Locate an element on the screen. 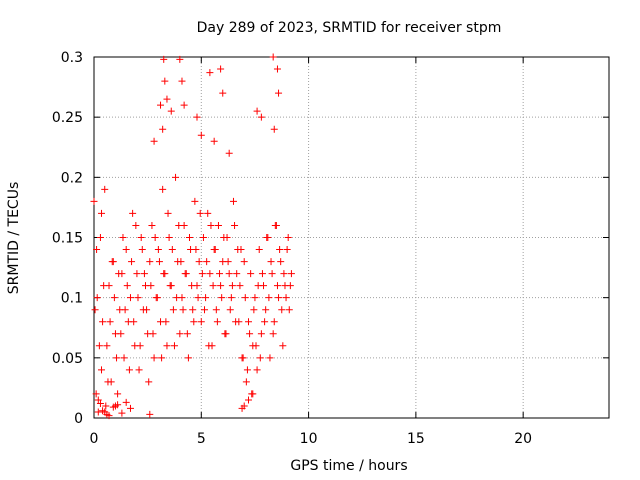 This screenshot has width=640, height=480. y-tick-label: 0.2 is located at coordinates (72, 178).